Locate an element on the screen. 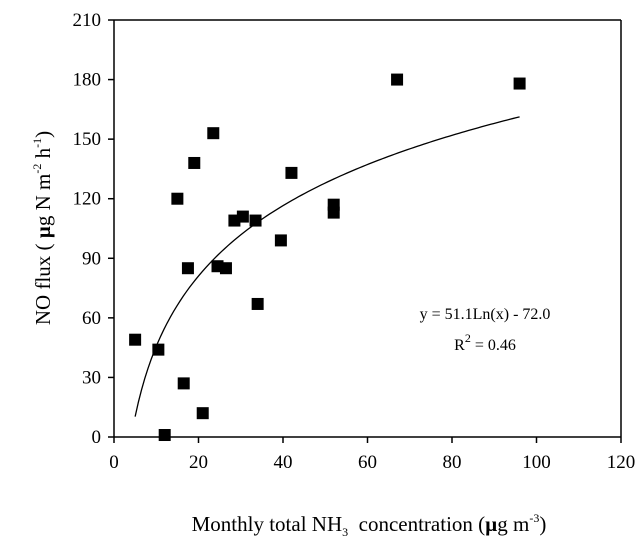 This screenshot has width=638, height=539. y-tick-label: 60 is located at coordinates (91, 318).